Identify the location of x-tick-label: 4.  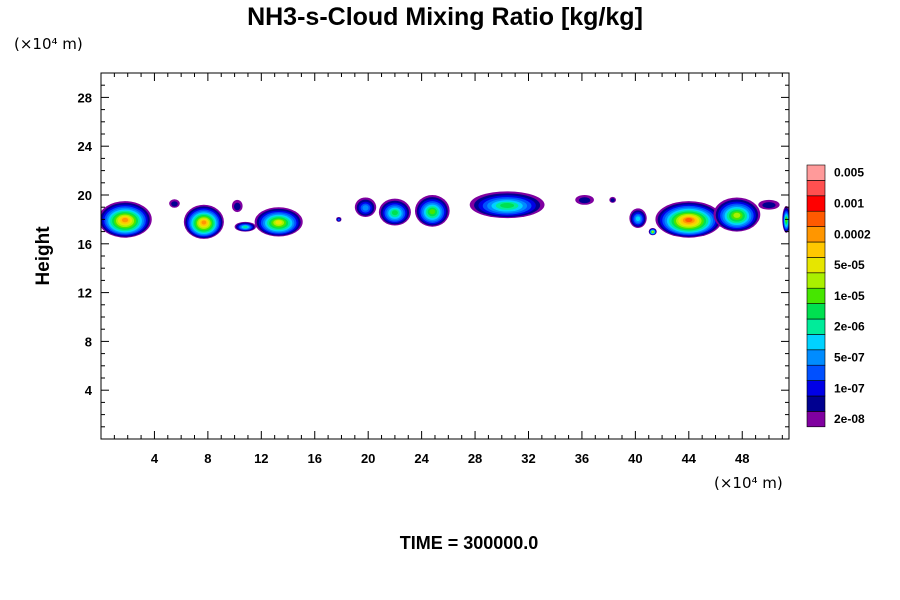
(155, 458).